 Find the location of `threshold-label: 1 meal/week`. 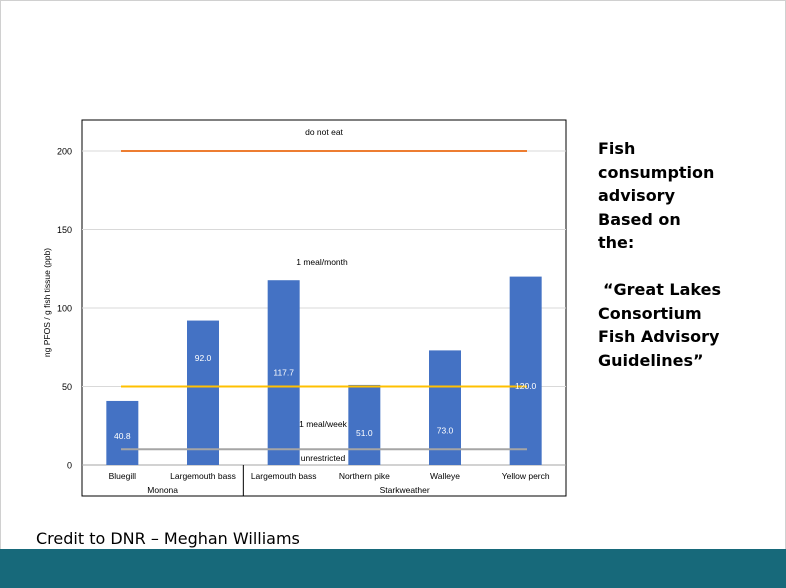

threshold-label: 1 meal/week is located at coordinates (323, 424).